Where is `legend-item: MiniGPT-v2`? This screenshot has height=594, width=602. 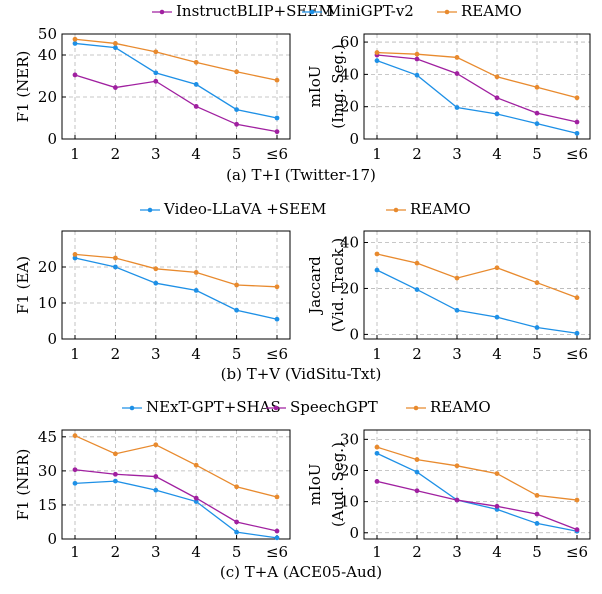 legend-item: MiniGPT-v2 is located at coordinates (358, 11).